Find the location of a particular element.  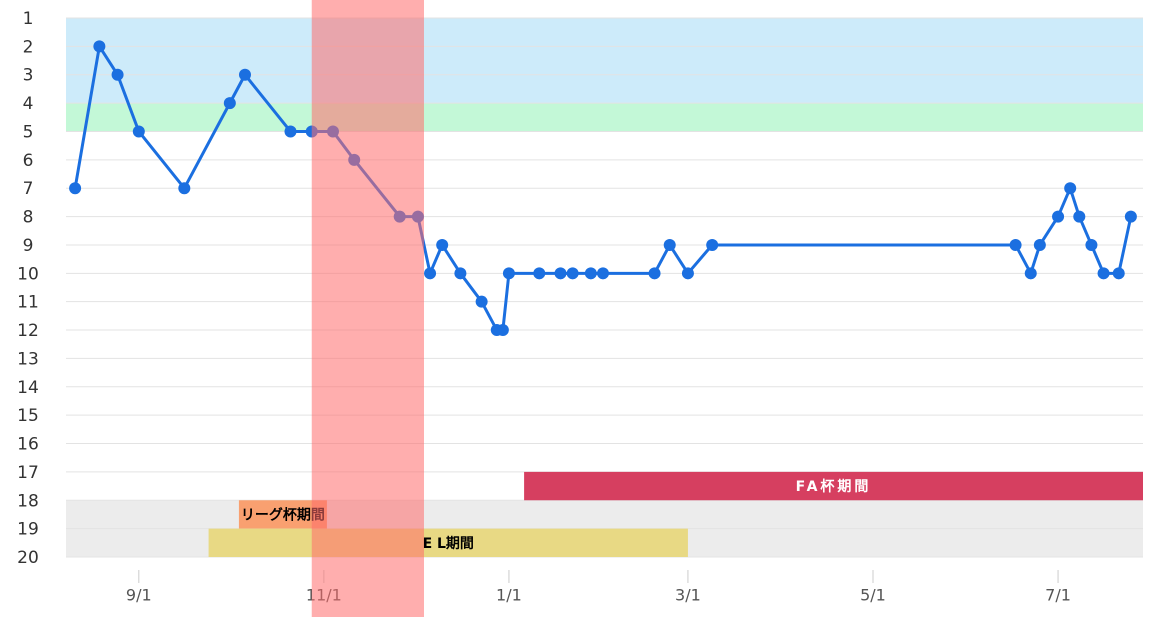

y-tick-label: 10 is located at coordinates (28, 274).